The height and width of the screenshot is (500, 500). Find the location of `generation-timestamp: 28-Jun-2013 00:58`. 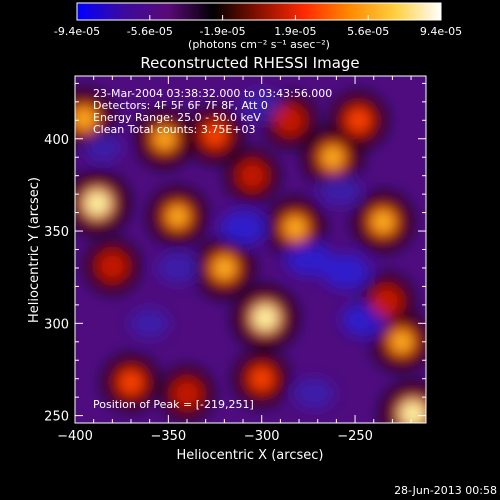

generation-timestamp: 28-Jun-2013 00:58 is located at coordinates (445, 490).